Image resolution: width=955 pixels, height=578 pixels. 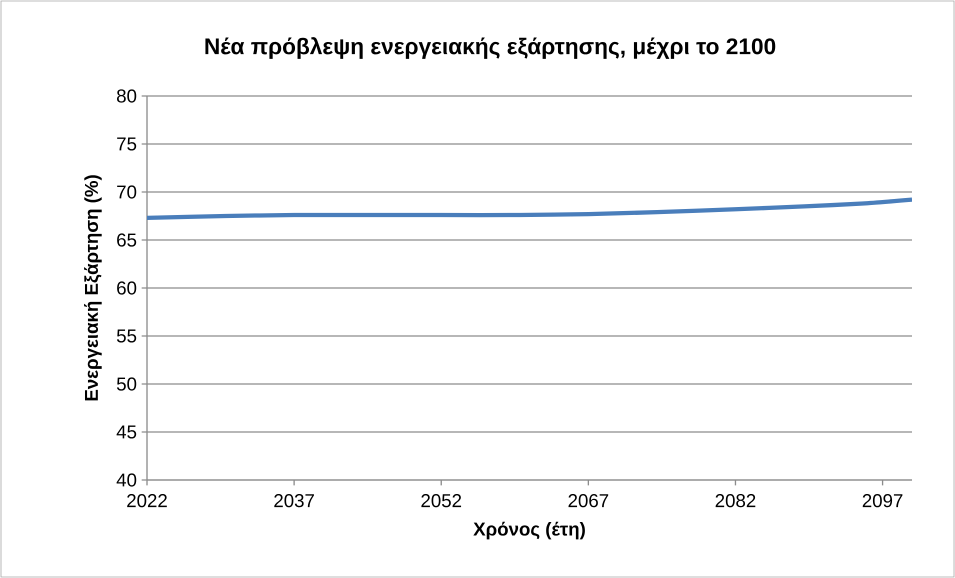 What do you see at coordinates (147, 501) in the screenshot?
I see `x-tick-label: 2022` at bounding box center [147, 501].